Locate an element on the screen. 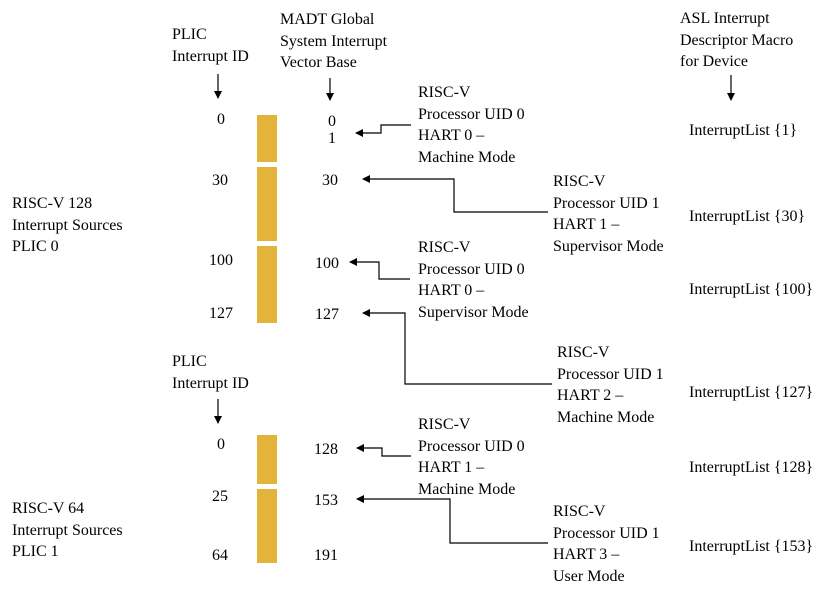  gsi-value-30: 30 is located at coordinates (330, 180).